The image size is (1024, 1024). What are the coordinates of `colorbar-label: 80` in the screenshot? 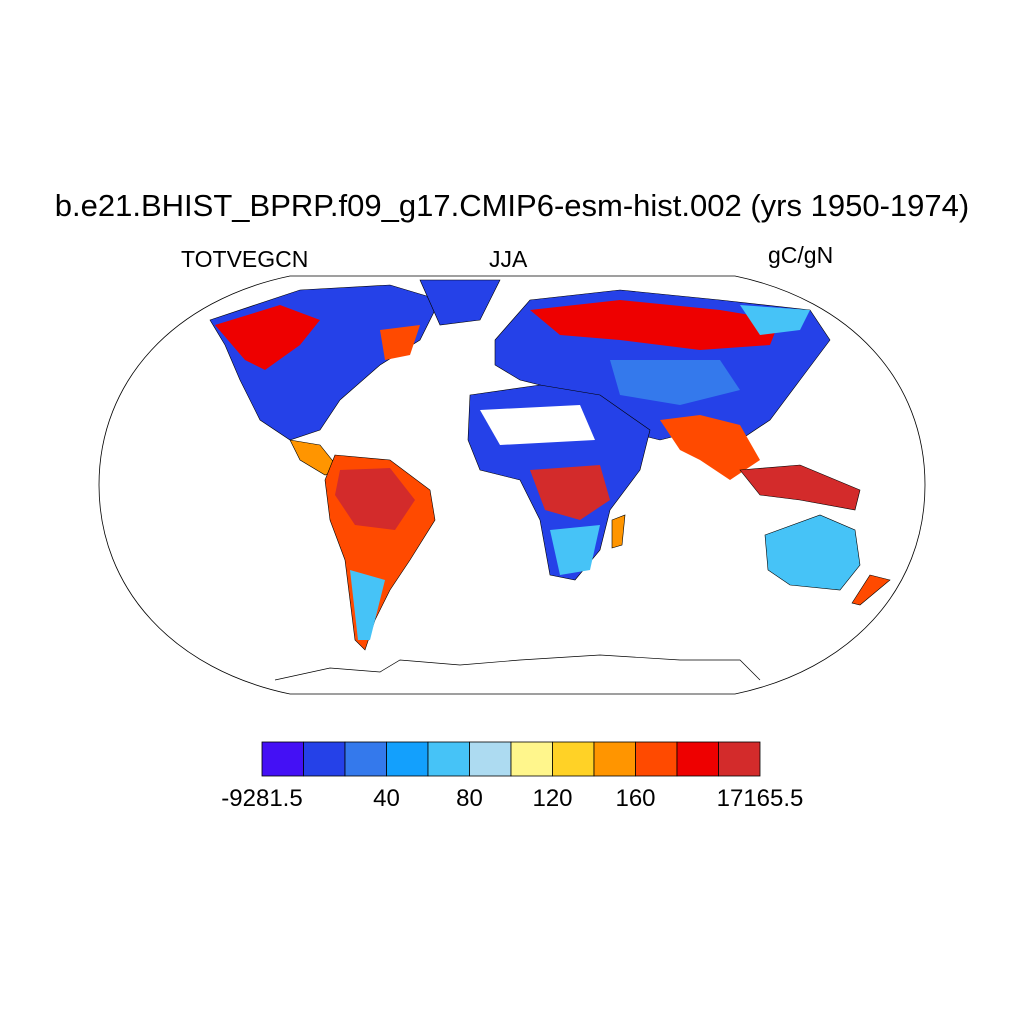 It's located at (469, 798).